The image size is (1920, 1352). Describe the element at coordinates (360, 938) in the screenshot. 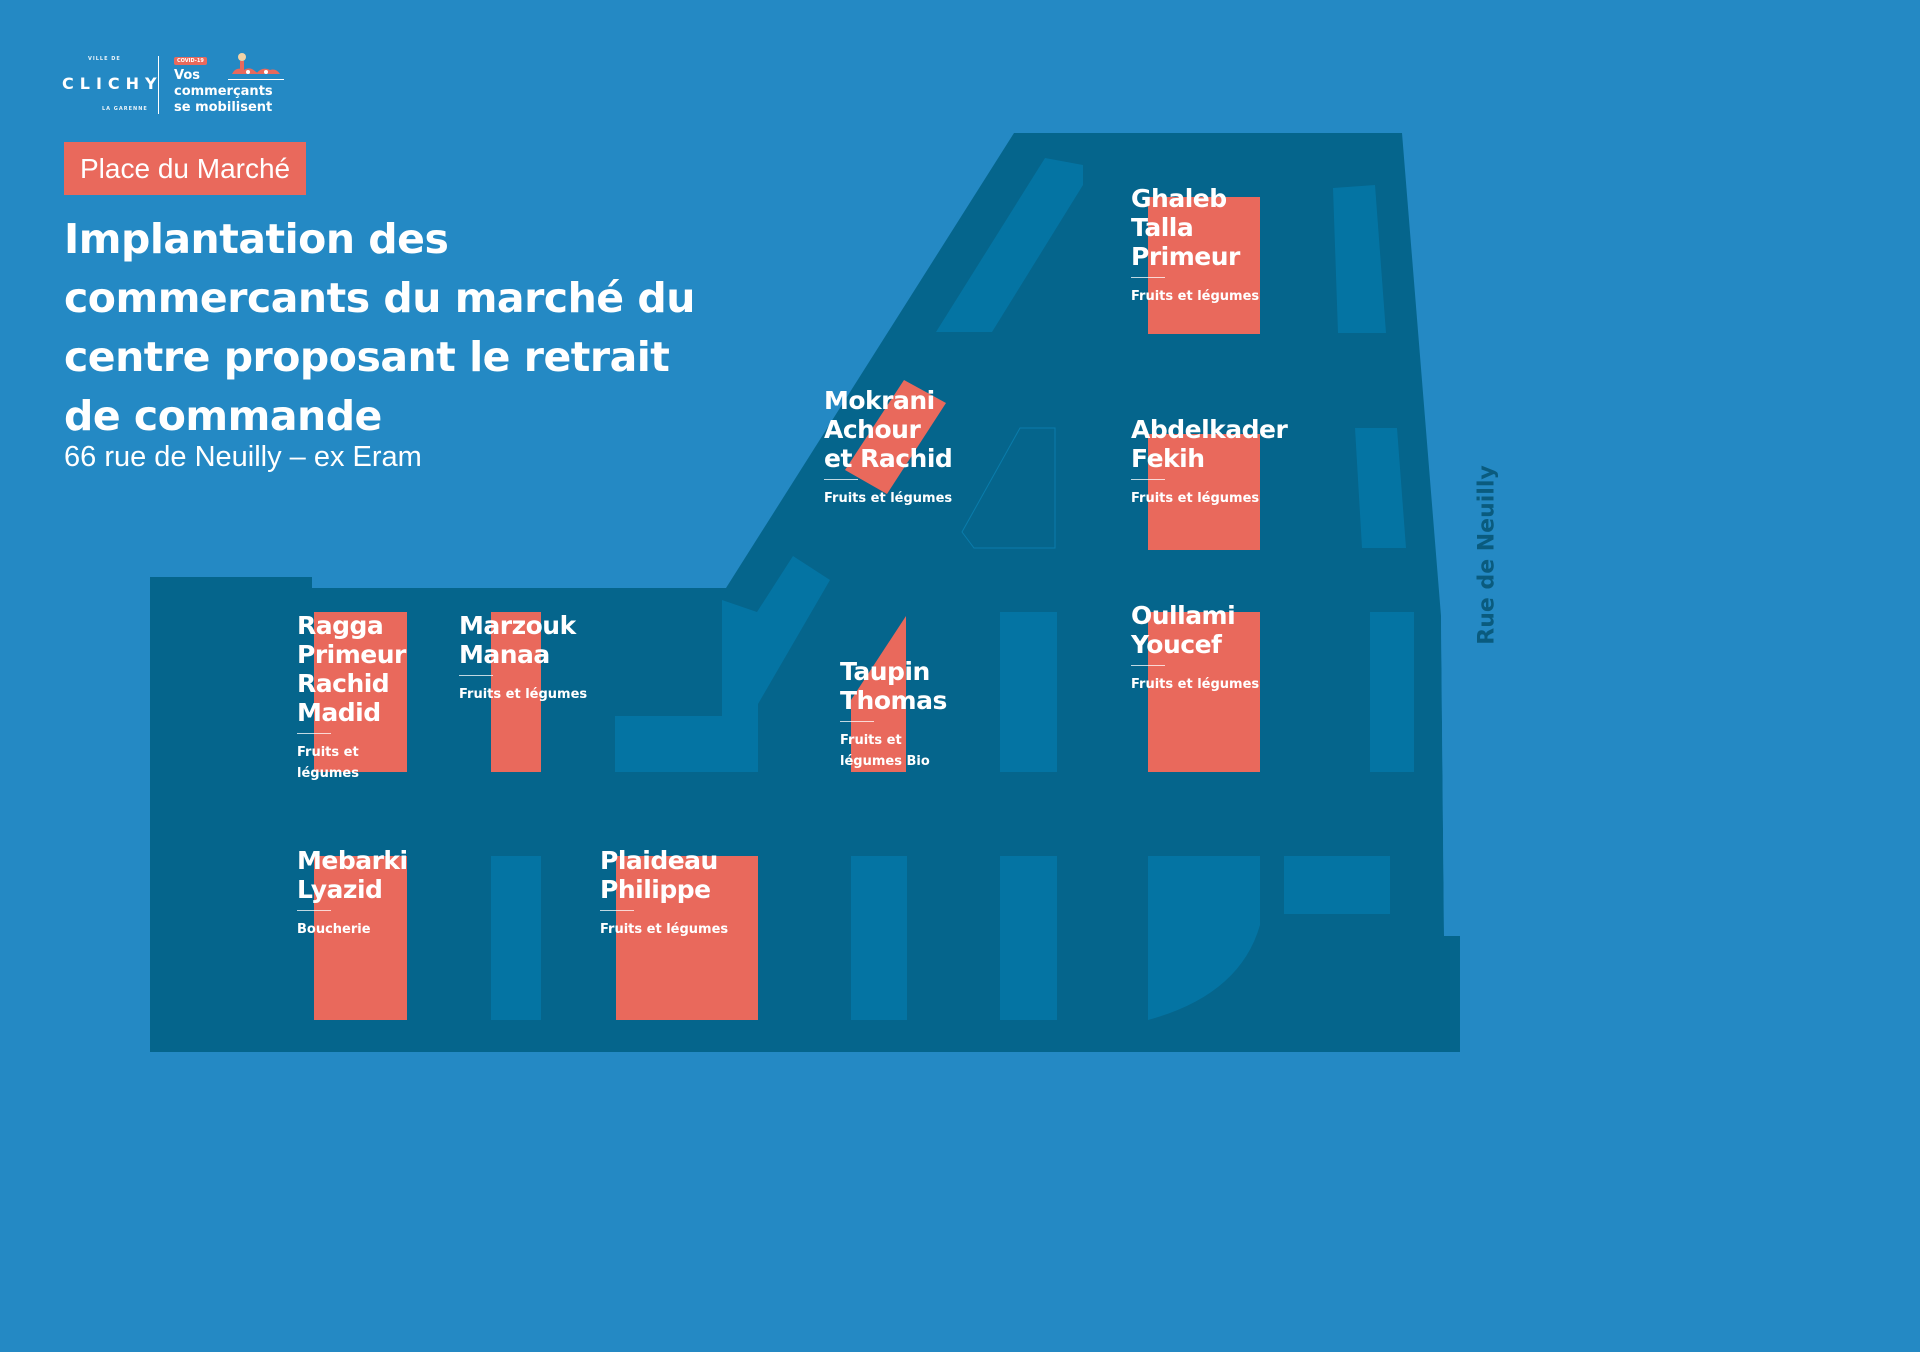

I see `merchant-stall-mebarki` at that location.